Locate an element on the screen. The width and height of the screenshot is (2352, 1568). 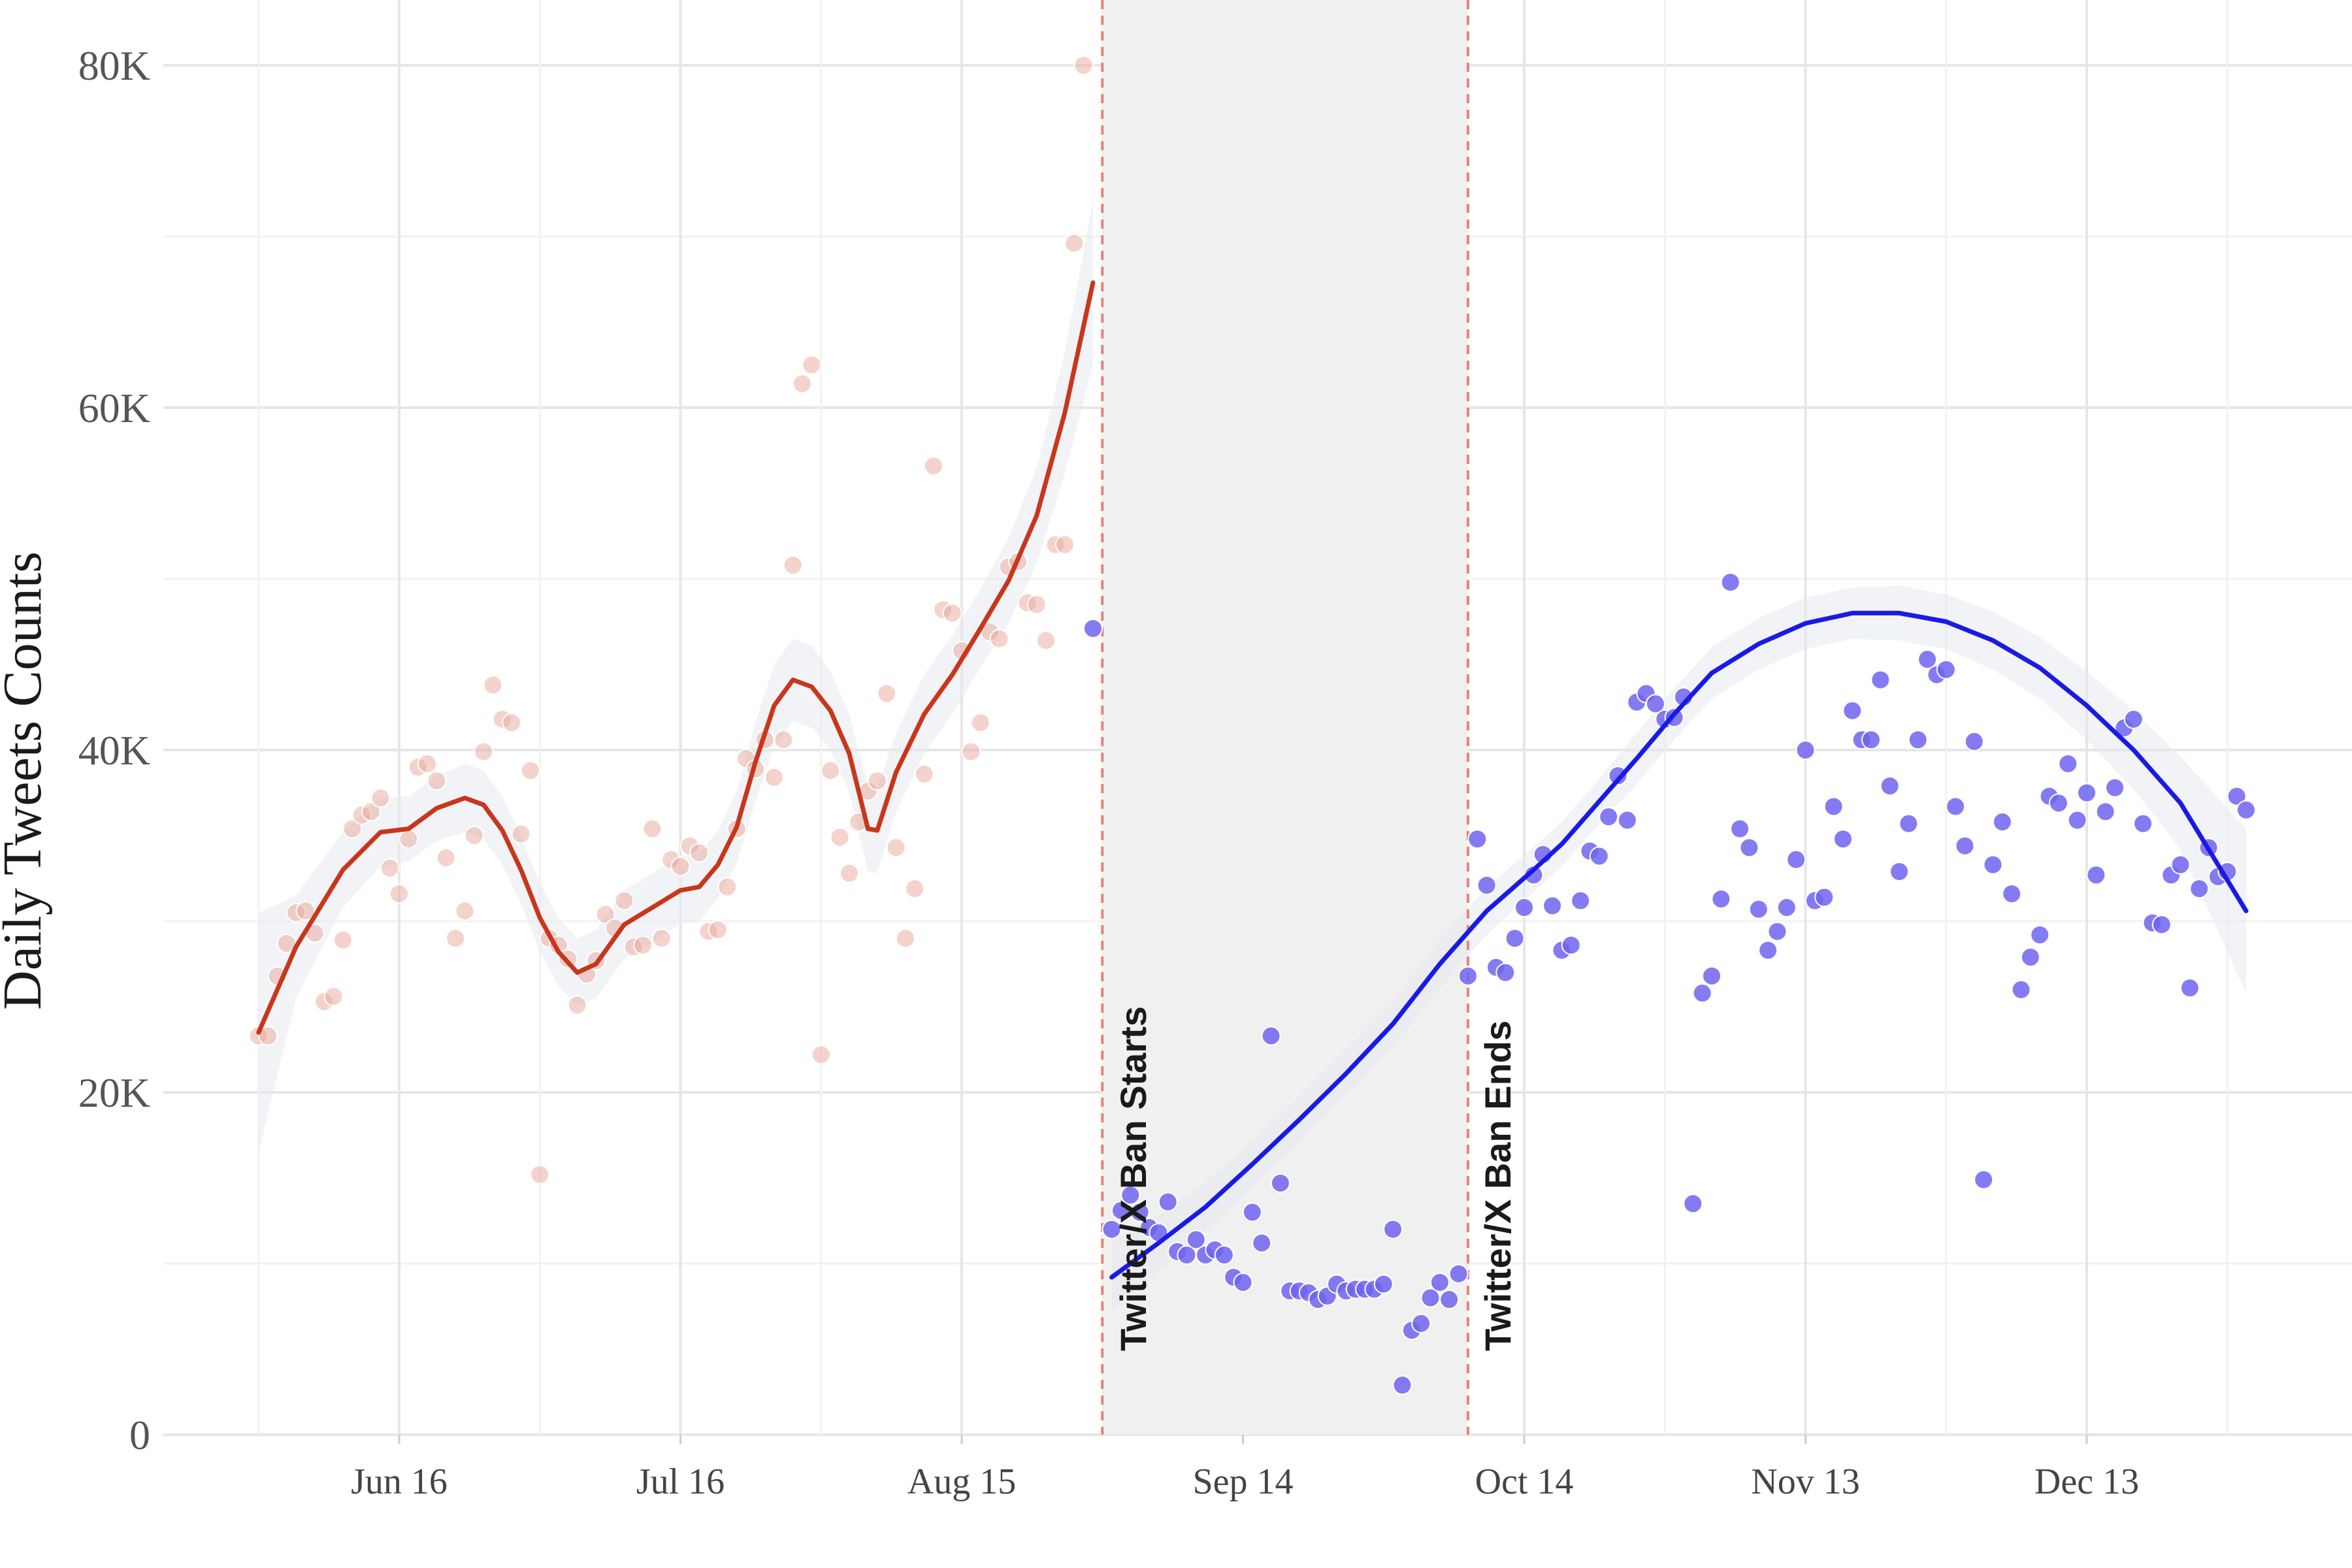
y-tick-label: 40K is located at coordinates (114, 750).